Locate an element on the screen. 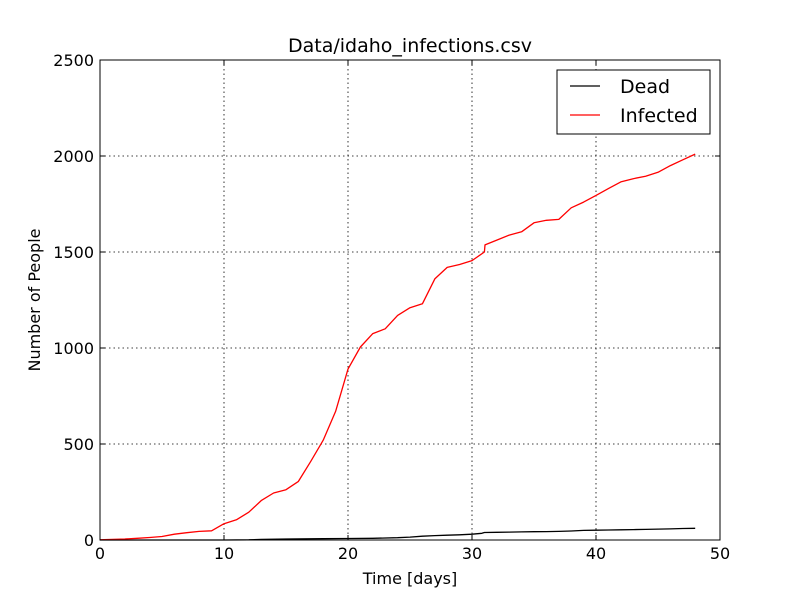 This screenshot has width=800, height=600. y-tick-label: 1000 is located at coordinates (73, 348).